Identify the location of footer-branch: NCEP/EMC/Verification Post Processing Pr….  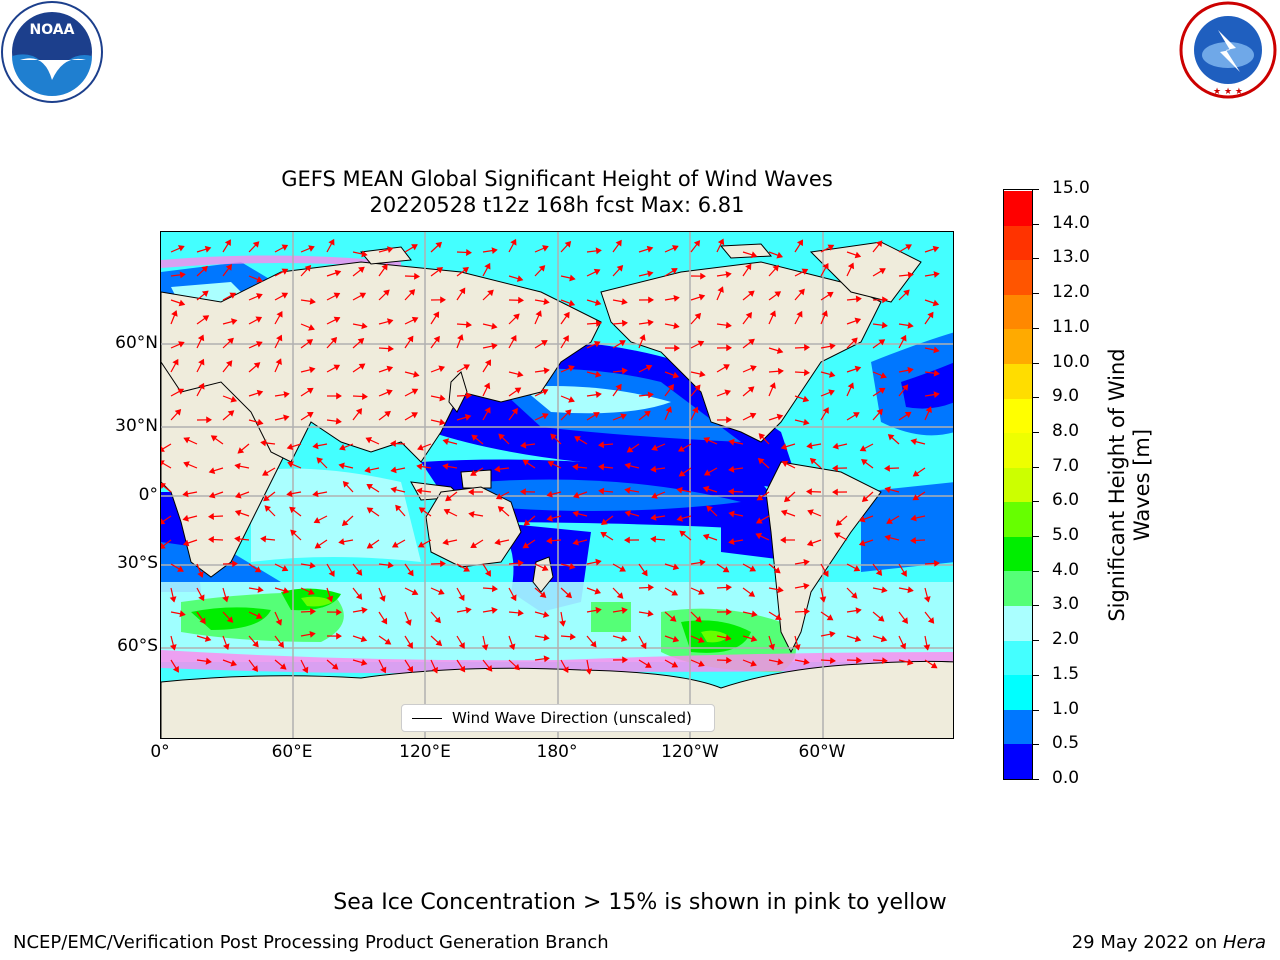
(311, 942).